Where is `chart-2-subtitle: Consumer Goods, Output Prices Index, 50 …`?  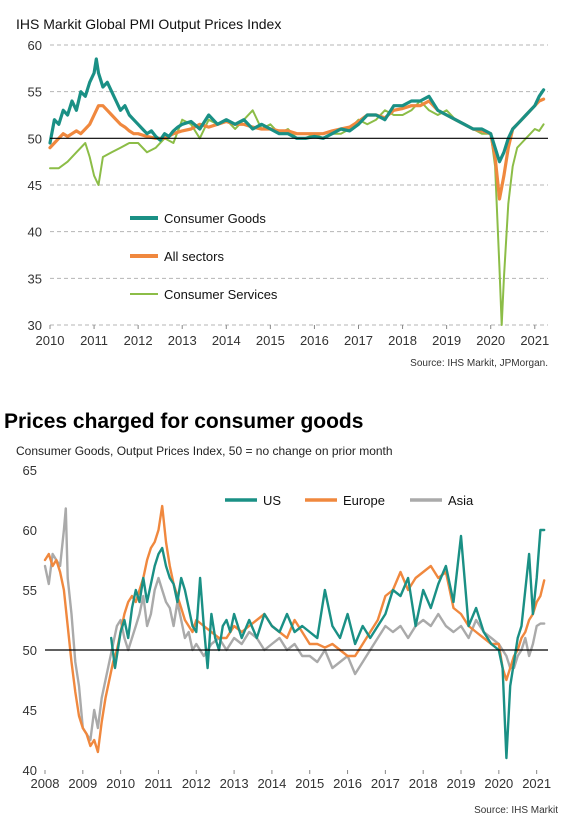 chart-2-subtitle: Consumer Goods, Output Prices Index, 50 … is located at coordinates (204, 451).